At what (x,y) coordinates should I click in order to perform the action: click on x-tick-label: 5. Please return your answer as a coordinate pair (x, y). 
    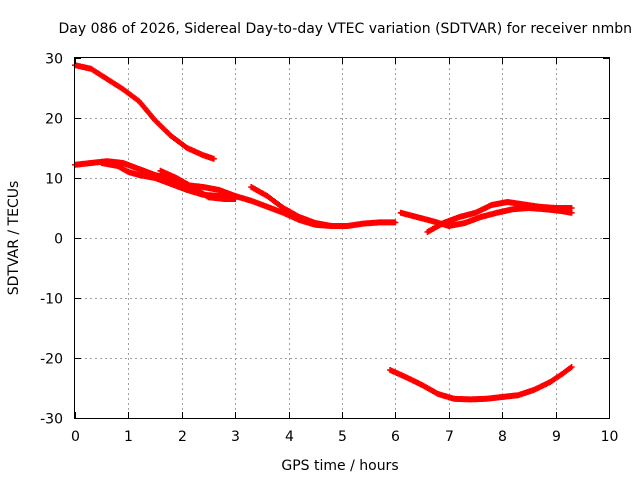
    Looking at the image, I should click on (342, 437).